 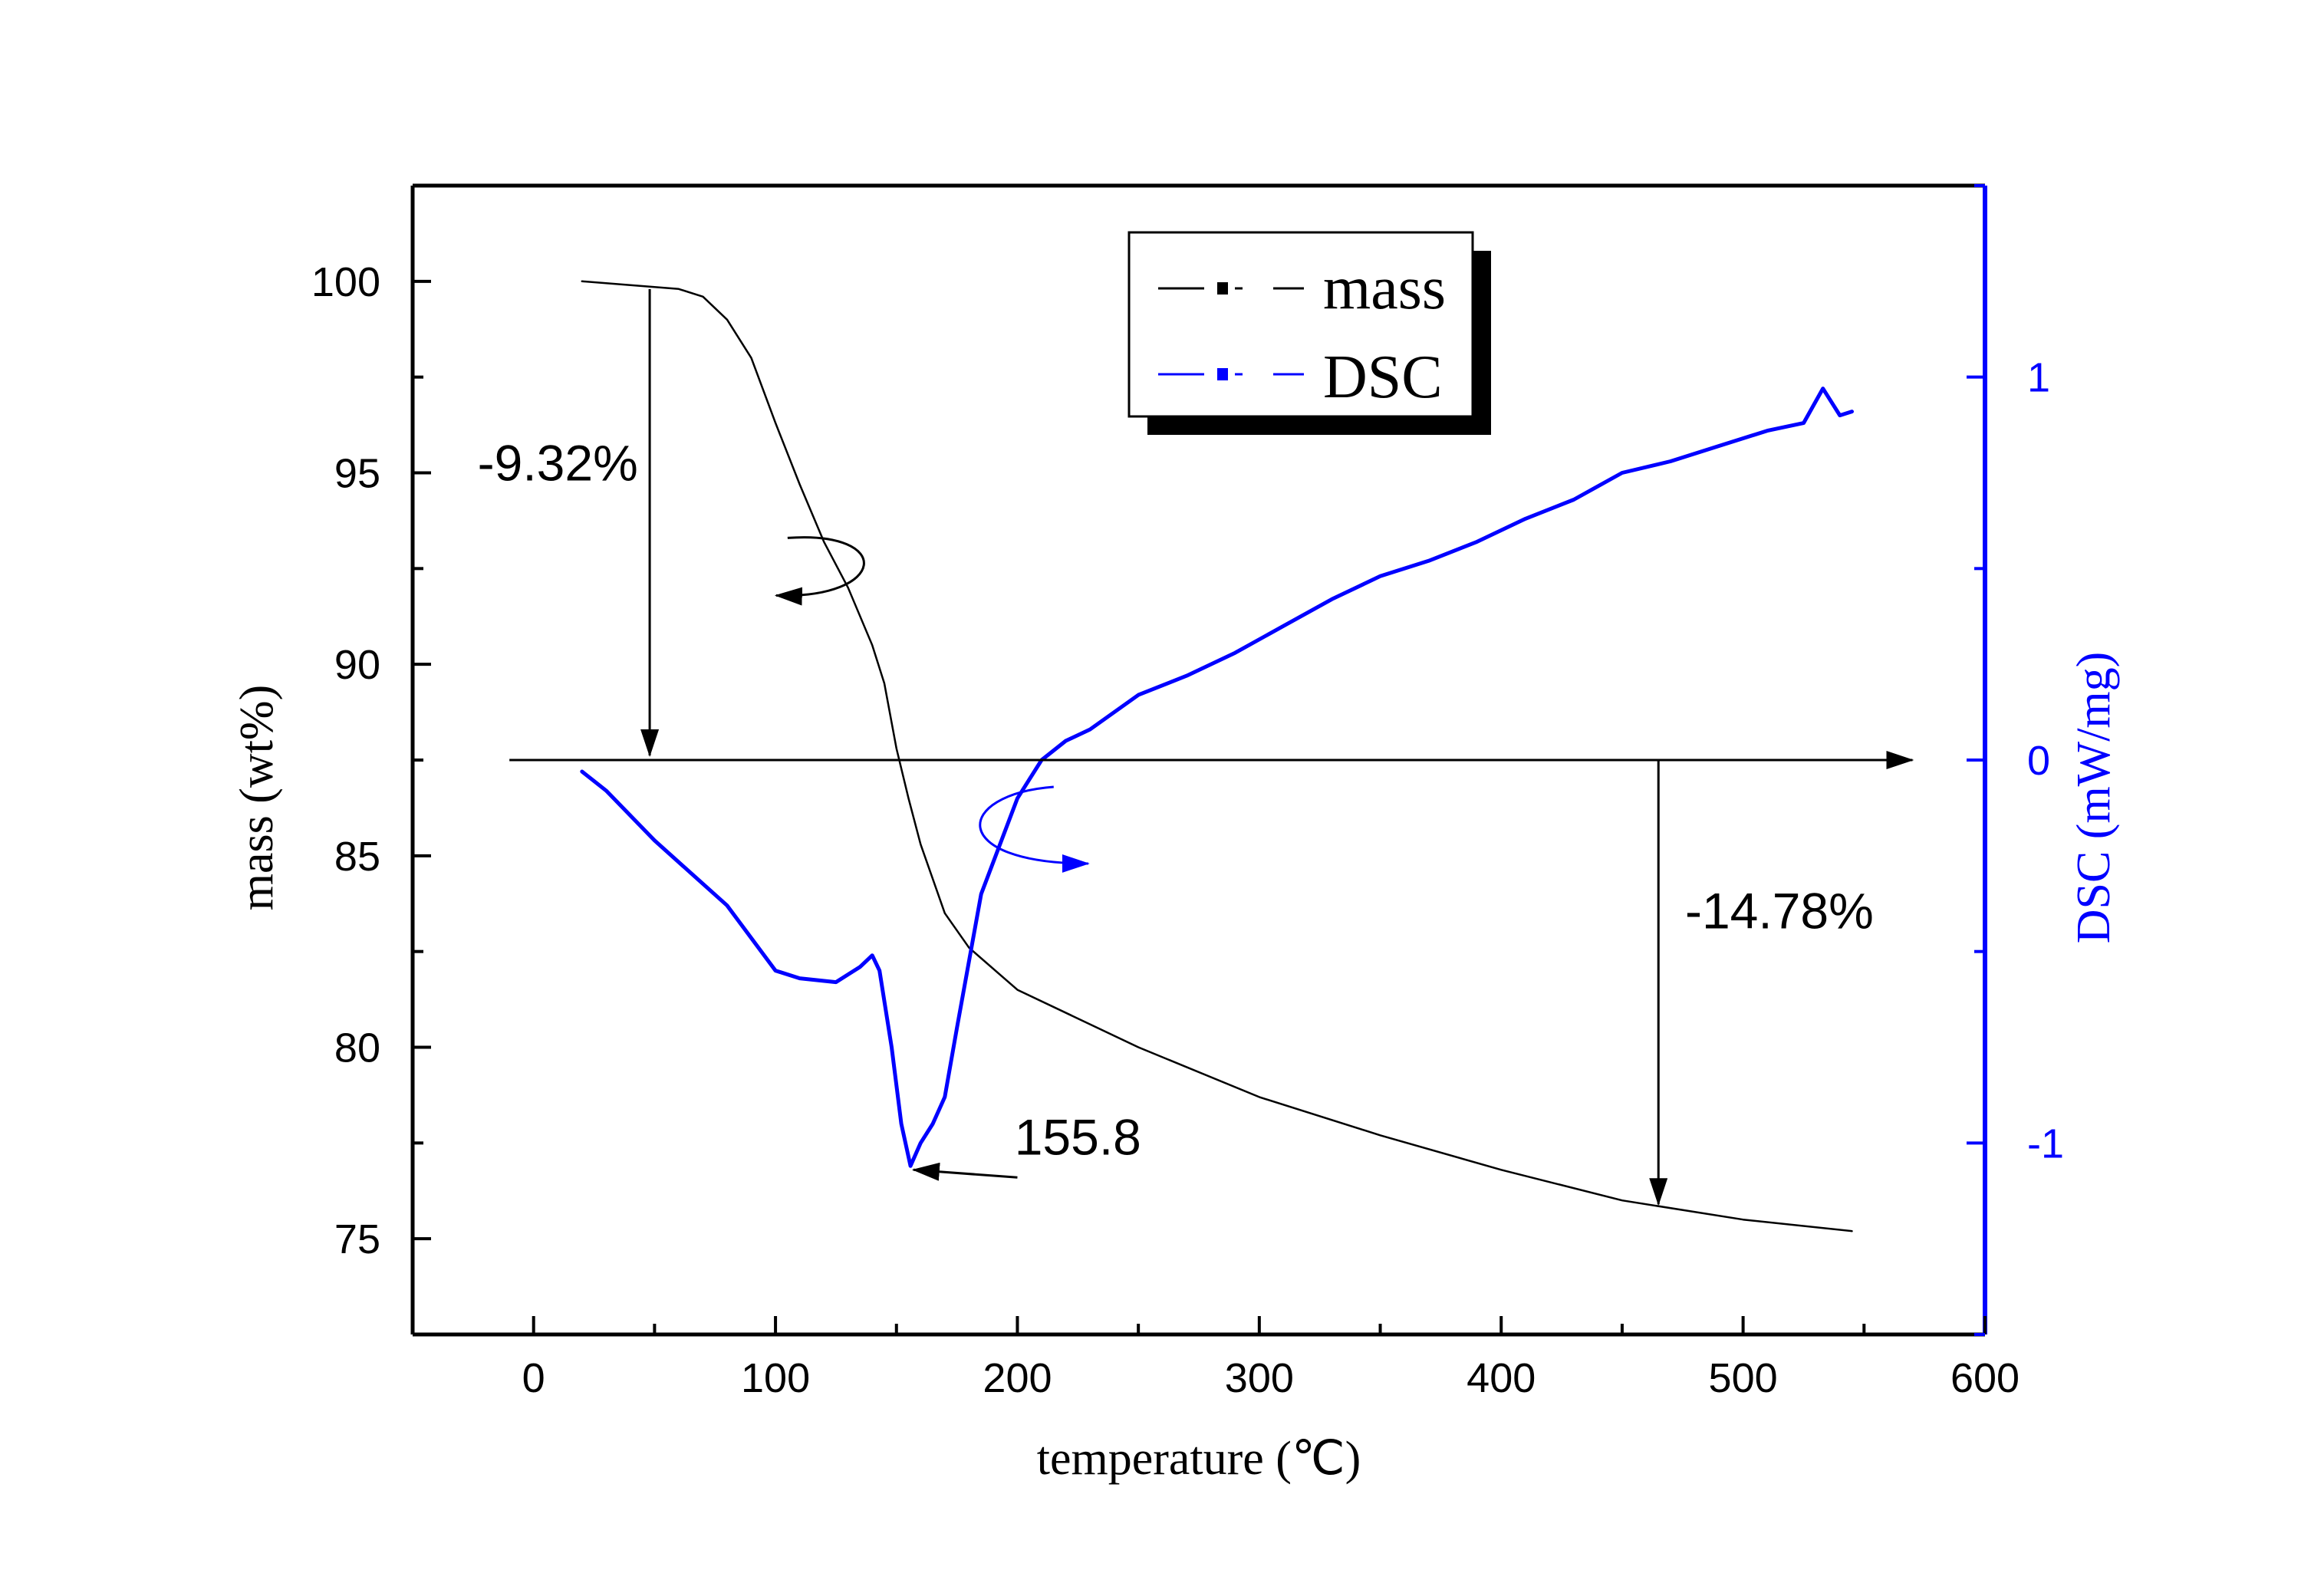 I want to click on dsc-axis-indicator-arrow, so click(x=1034, y=829).